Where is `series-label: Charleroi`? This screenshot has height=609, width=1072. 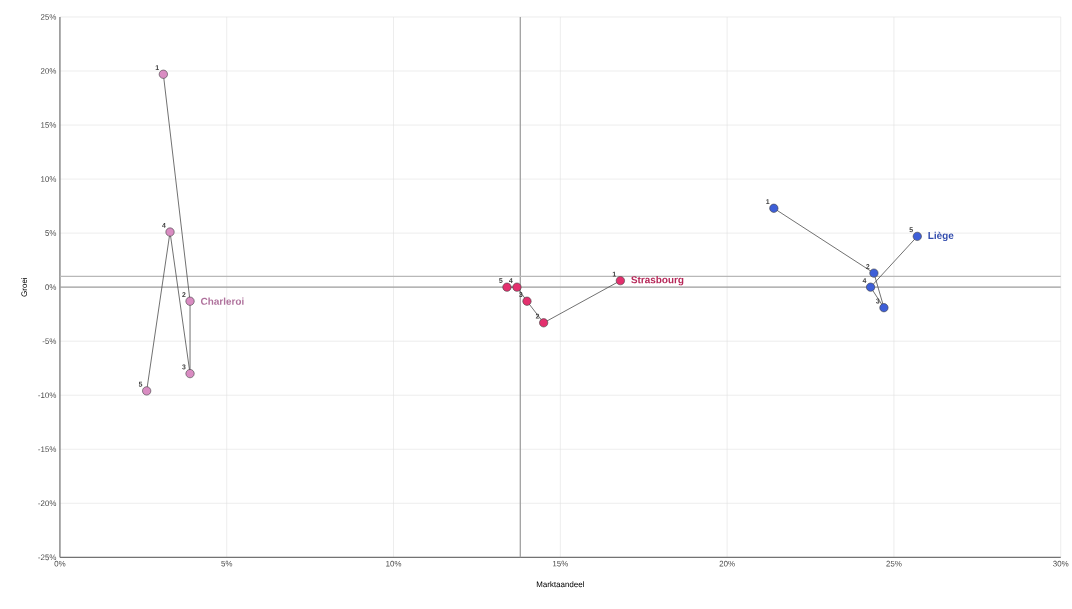 series-label: Charleroi is located at coordinates (222, 301).